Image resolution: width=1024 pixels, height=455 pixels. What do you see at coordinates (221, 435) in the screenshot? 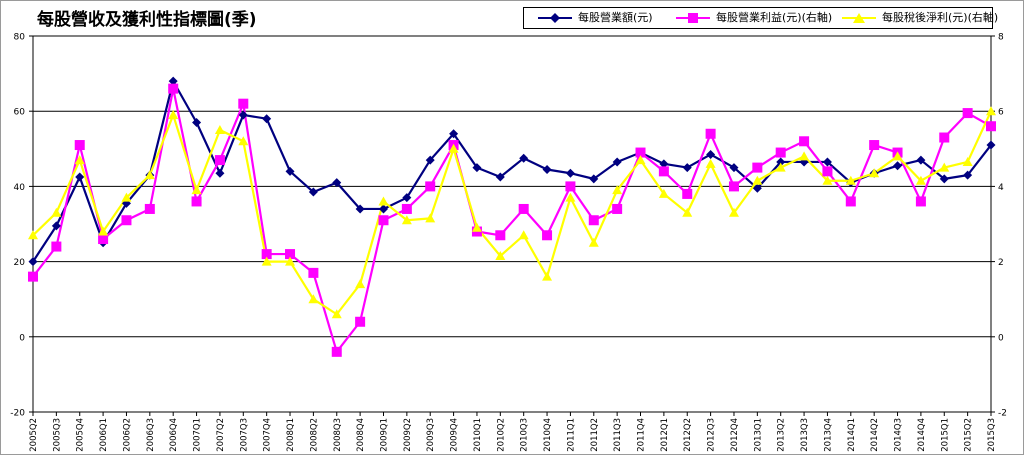
I see `x-axis-tick-label: 2007Q2` at bounding box center [221, 435].